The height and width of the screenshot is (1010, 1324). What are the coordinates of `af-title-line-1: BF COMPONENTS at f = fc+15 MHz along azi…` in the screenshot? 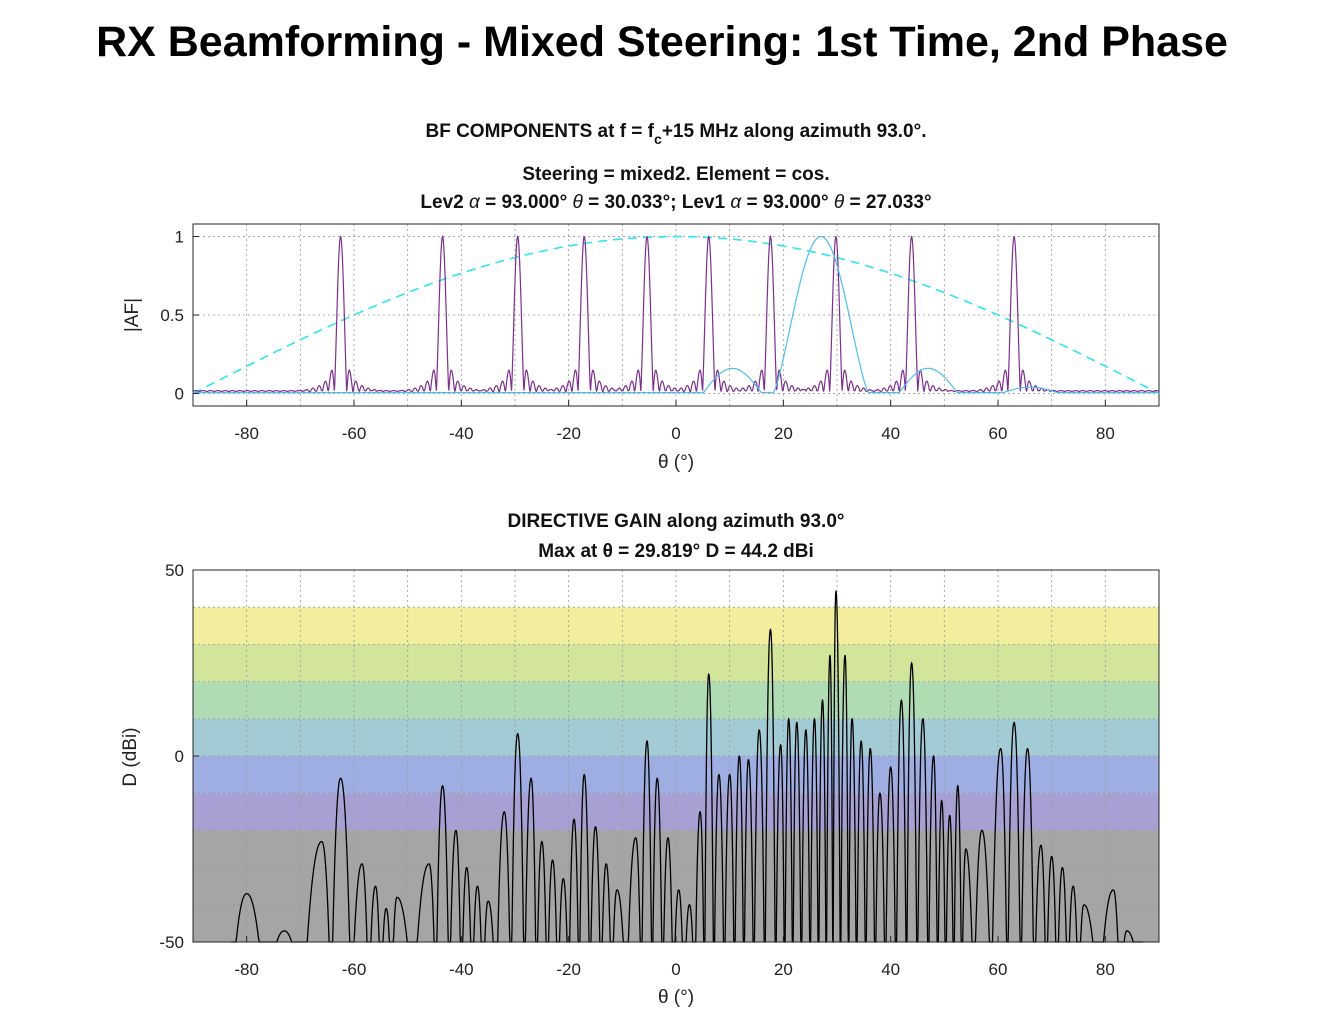 It's located at (675, 134).